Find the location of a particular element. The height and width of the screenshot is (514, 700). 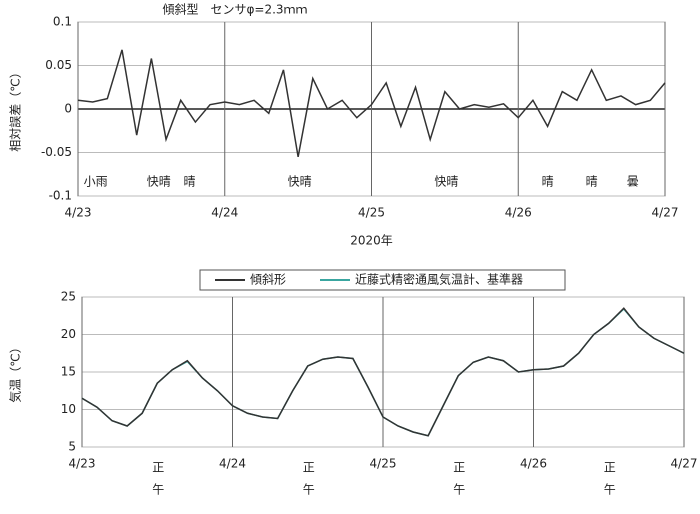

y-tick-label: 25 is located at coordinates (68, 297).